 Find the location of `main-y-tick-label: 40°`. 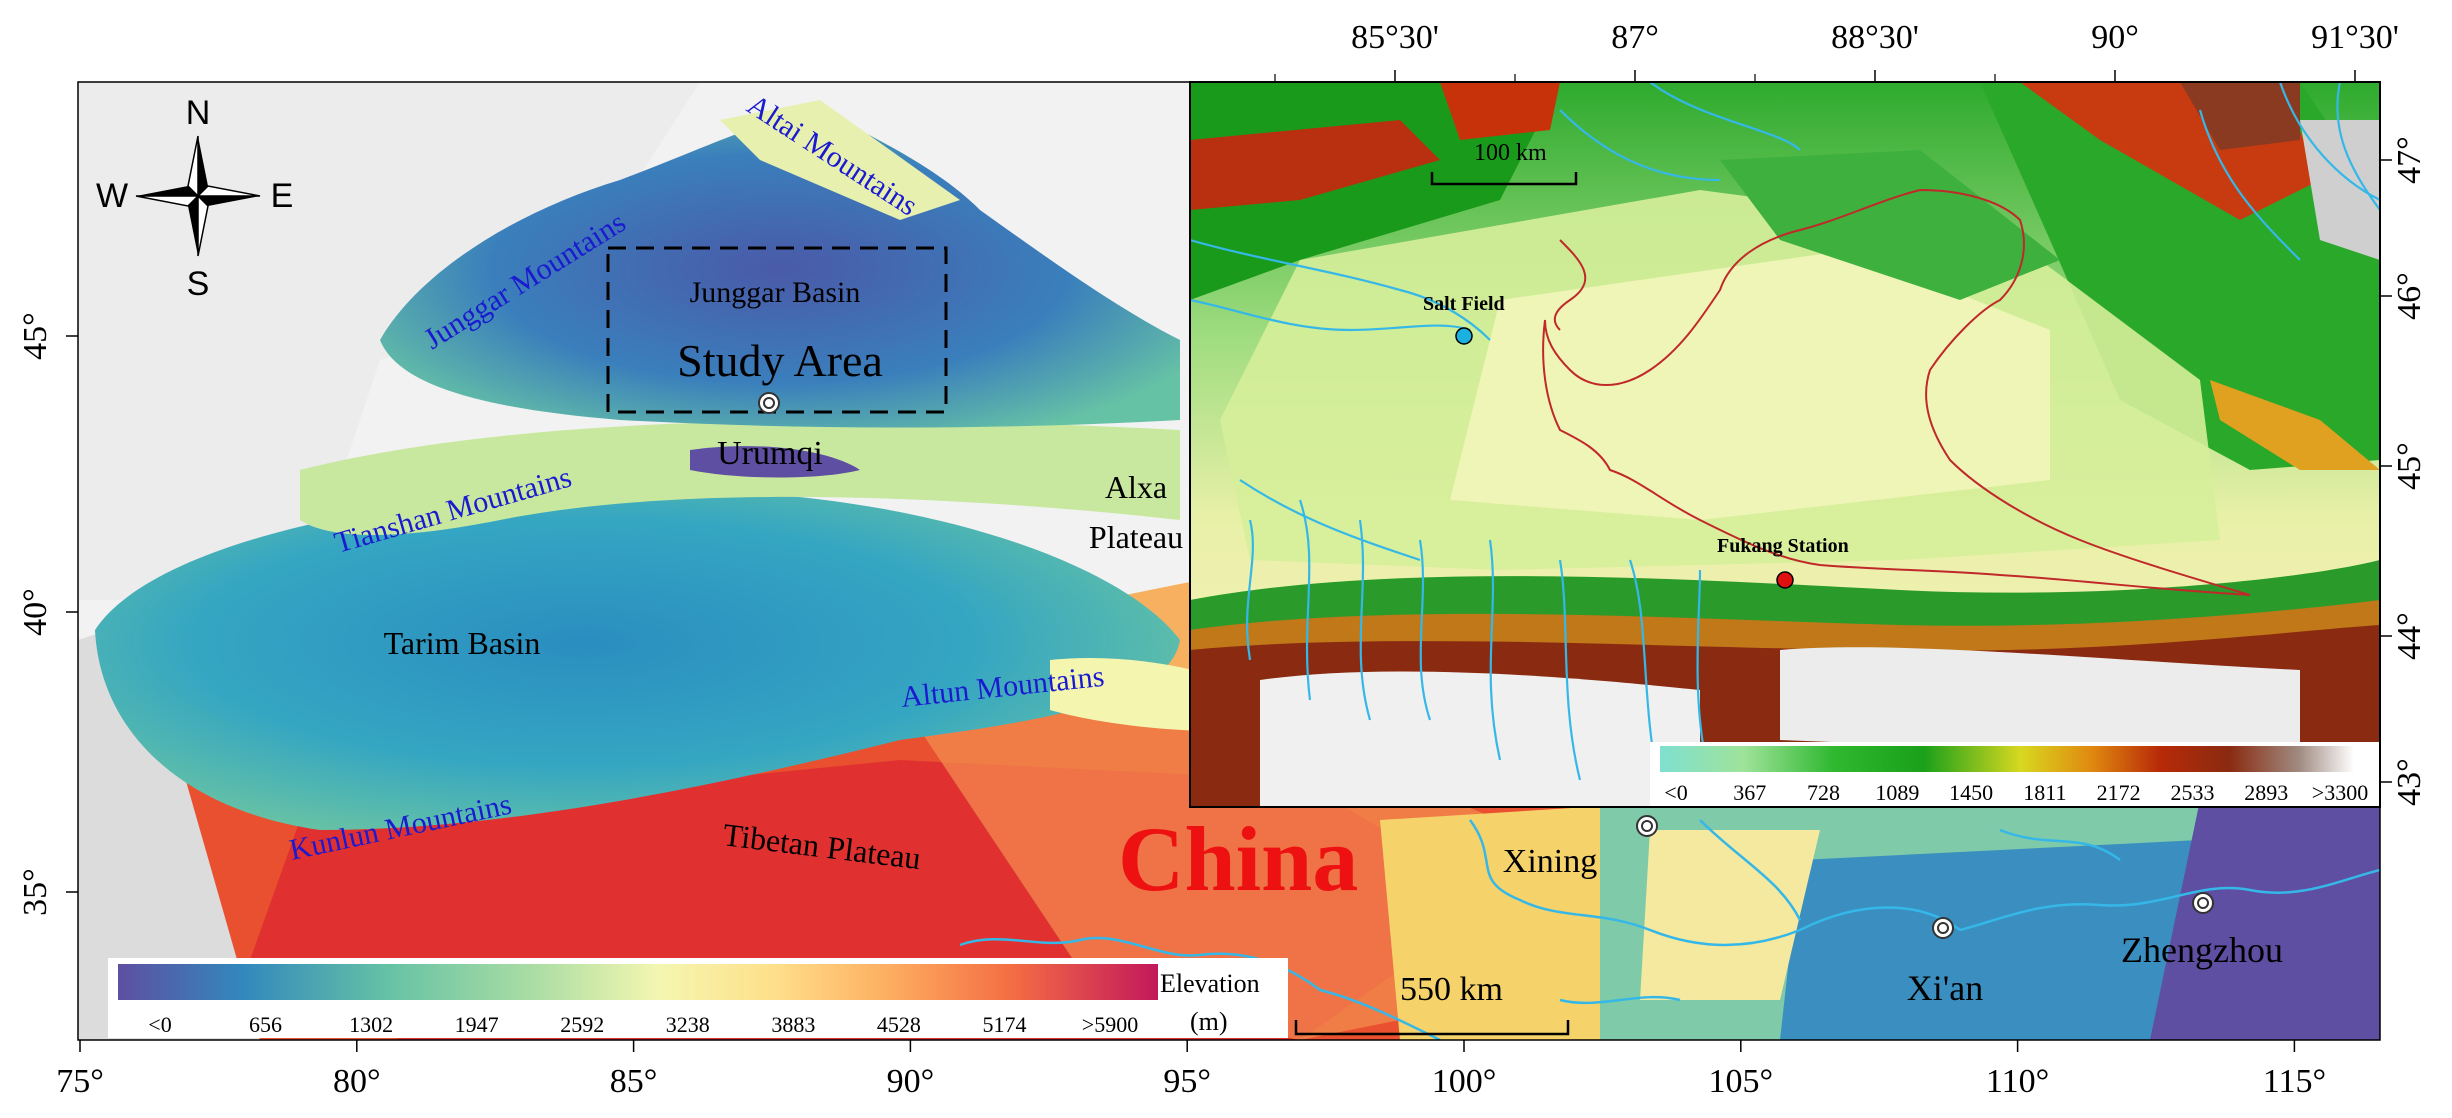

main-y-tick-label: 40° is located at coordinates (35, 612).